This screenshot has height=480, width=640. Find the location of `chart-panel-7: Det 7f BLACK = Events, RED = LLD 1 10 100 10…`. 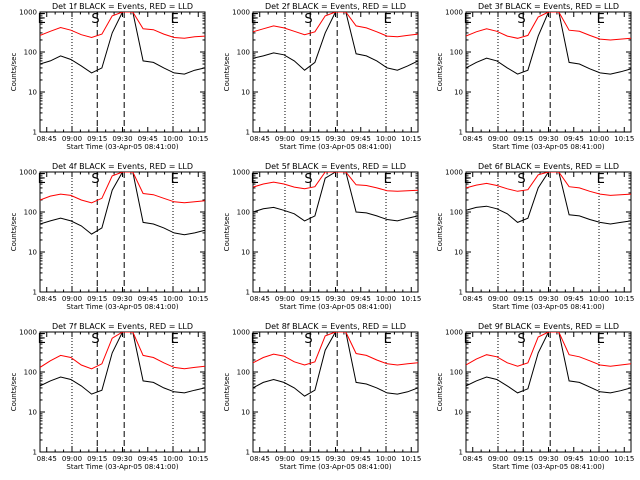

chart-panel-7: Det 7f BLACK = Events, RED = LLD 1 10 100 10… is located at coordinates (109, 396).